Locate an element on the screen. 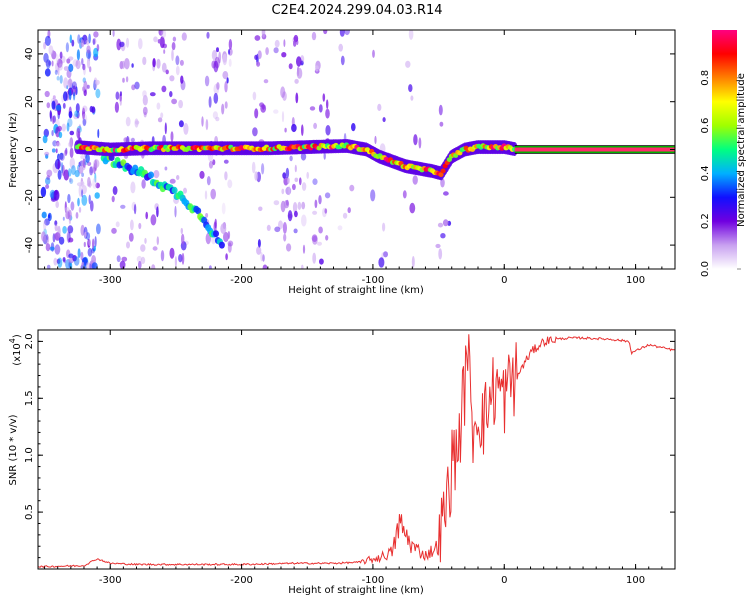 This screenshot has width=750, height=600. x-tick-label: -300 is located at coordinates (110, 280).